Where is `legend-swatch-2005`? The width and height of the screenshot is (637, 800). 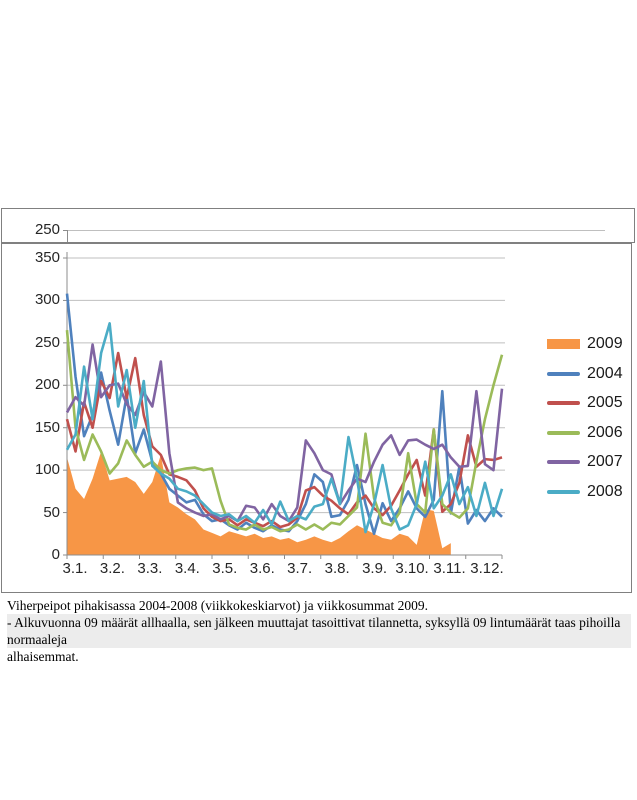
legend-swatch-2005 is located at coordinates (563, 403).